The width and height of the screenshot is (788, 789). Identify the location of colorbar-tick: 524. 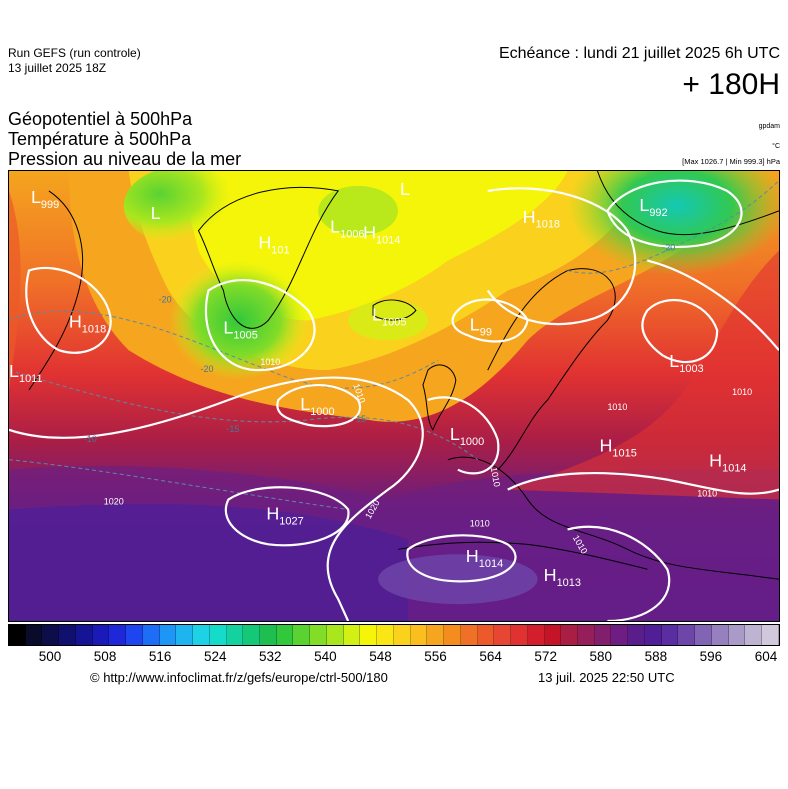
(215, 656).